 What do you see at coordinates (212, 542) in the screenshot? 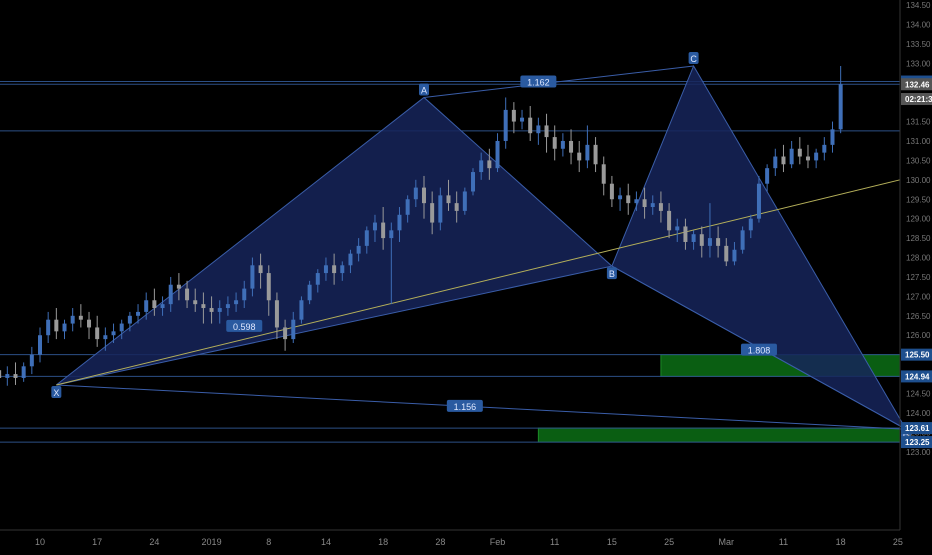
I see `x-tick-label: 2019` at bounding box center [212, 542].